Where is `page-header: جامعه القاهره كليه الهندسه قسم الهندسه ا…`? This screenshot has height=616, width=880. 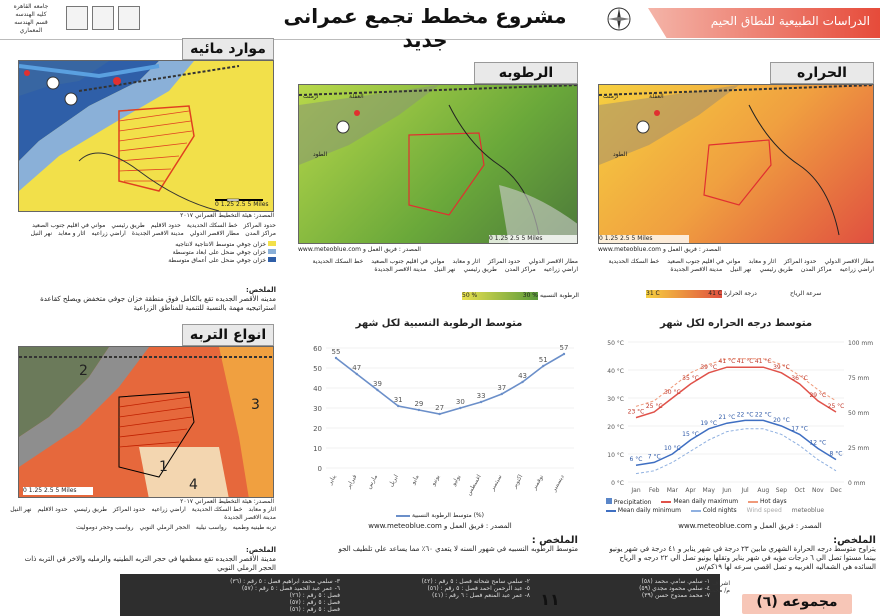 page-header: جامعه القاهره كليه الهندسه قسم الهندسه ا… is located at coordinates (440, 26).